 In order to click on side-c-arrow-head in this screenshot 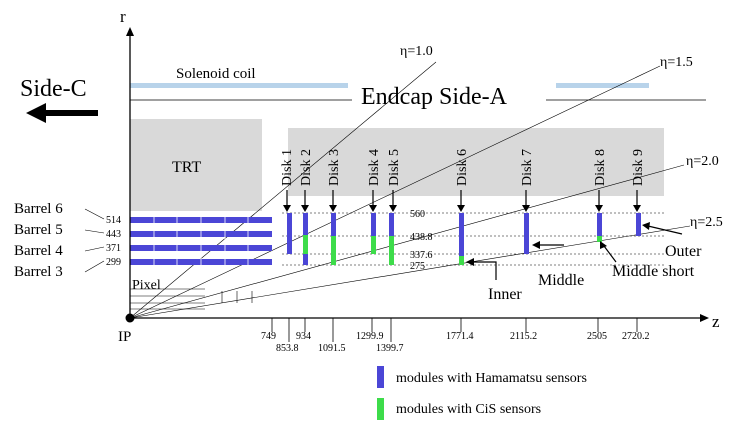, I will do `click(36, 113)`.